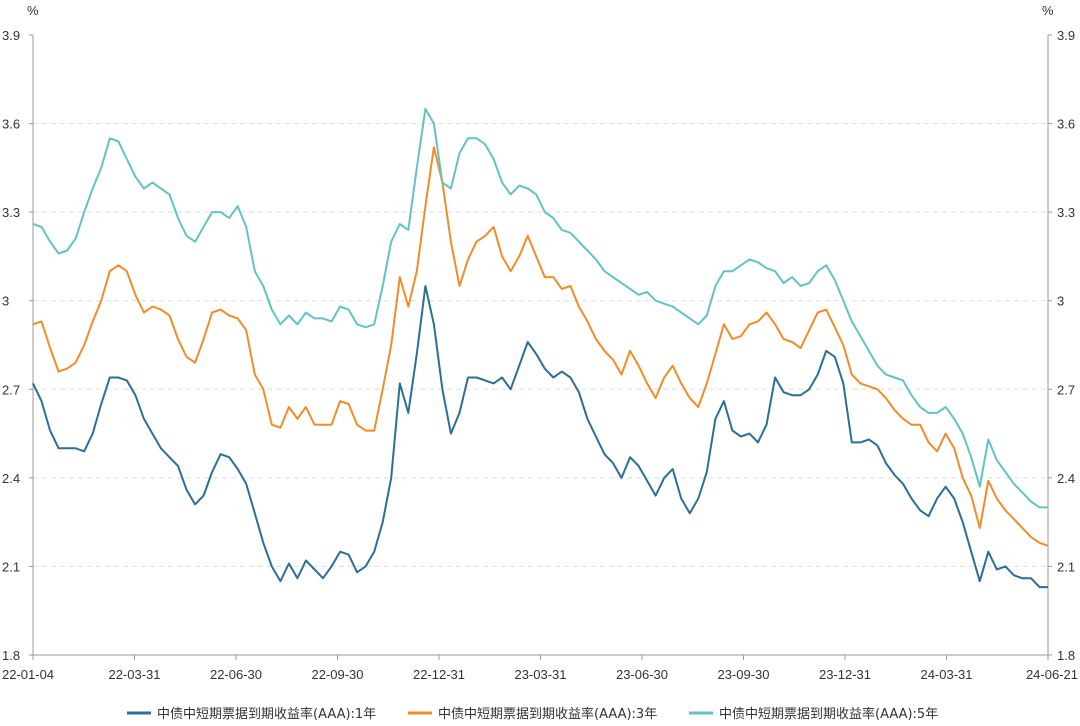 This screenshot has width=1080, height=726. What do you see at coordinates (1060, 301) in the screenshot?
I see `y-tick-label-right: 3` at bounding box center [1060, 301].